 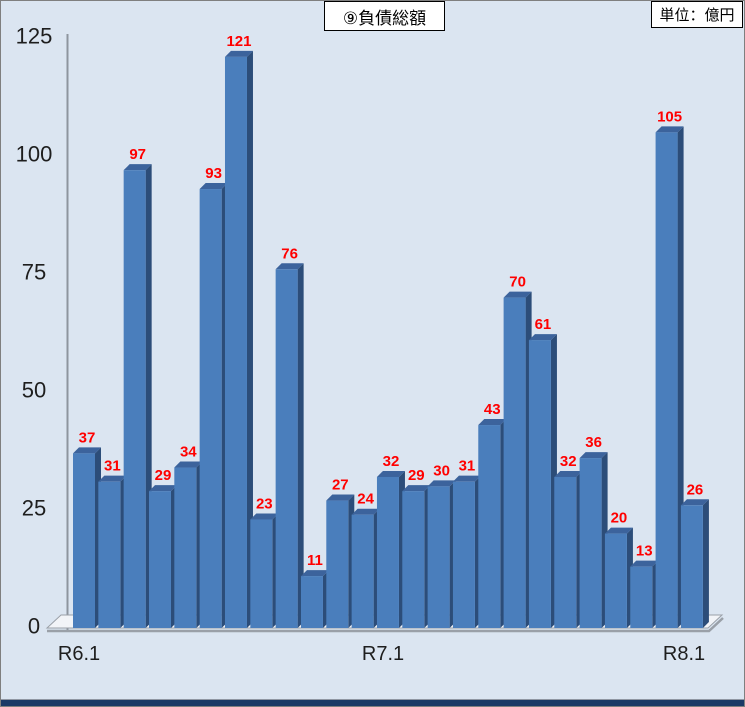 I want to click on bar-value-label: 43, so click(x=492, y=409).